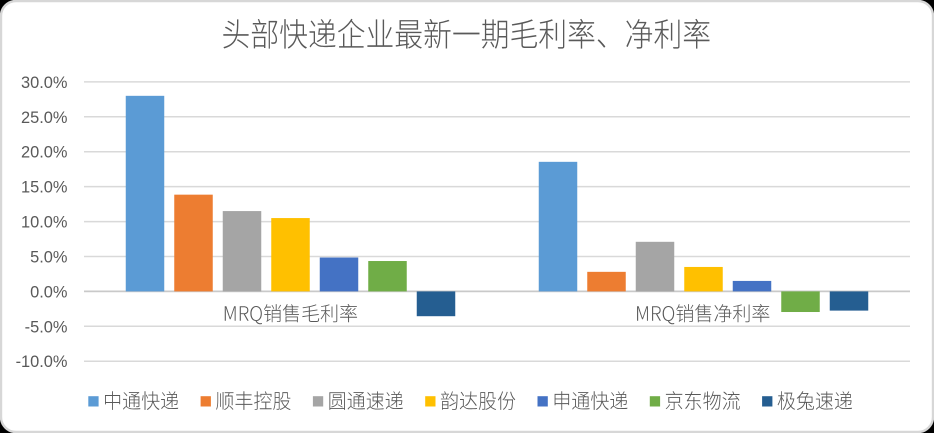  Describe the element at coordinates (44, 188) in the screenshot. I see `svg-text: 15.0%` at that location.